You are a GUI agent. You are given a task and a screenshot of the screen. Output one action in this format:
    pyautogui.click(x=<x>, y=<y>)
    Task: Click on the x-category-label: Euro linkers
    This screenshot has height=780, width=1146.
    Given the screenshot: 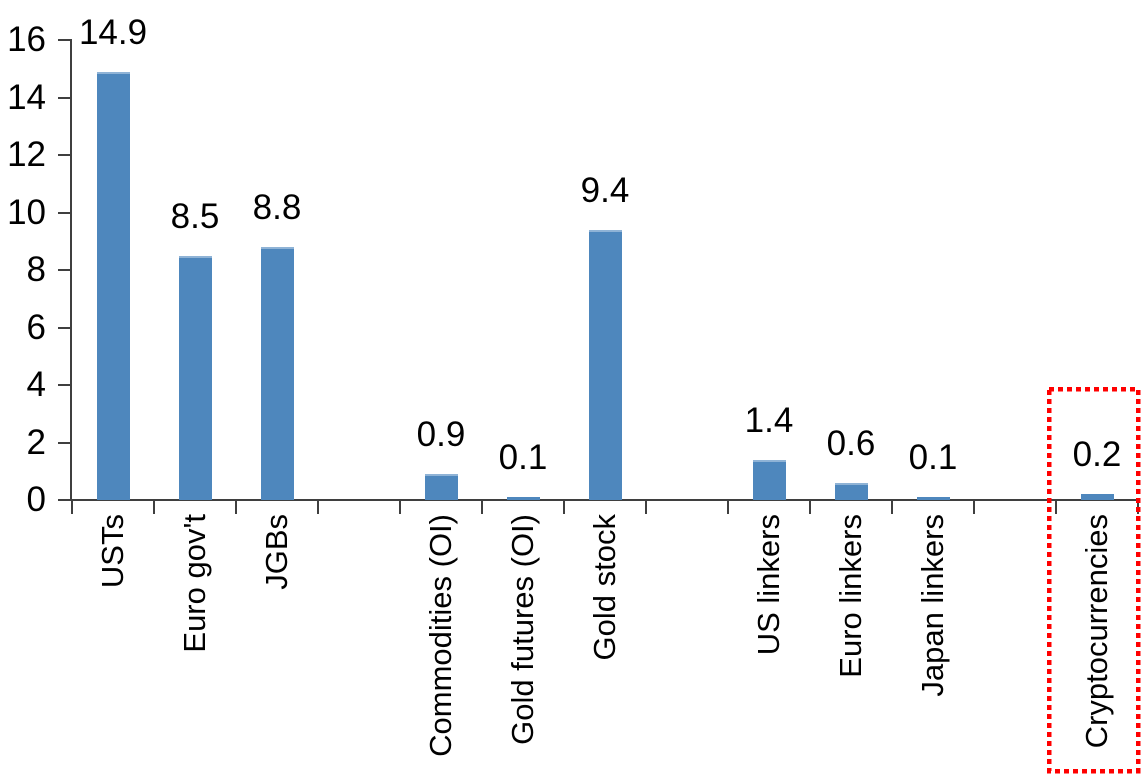 What is the action you would take?
    pyautogui.click(x=850, y=596)
    